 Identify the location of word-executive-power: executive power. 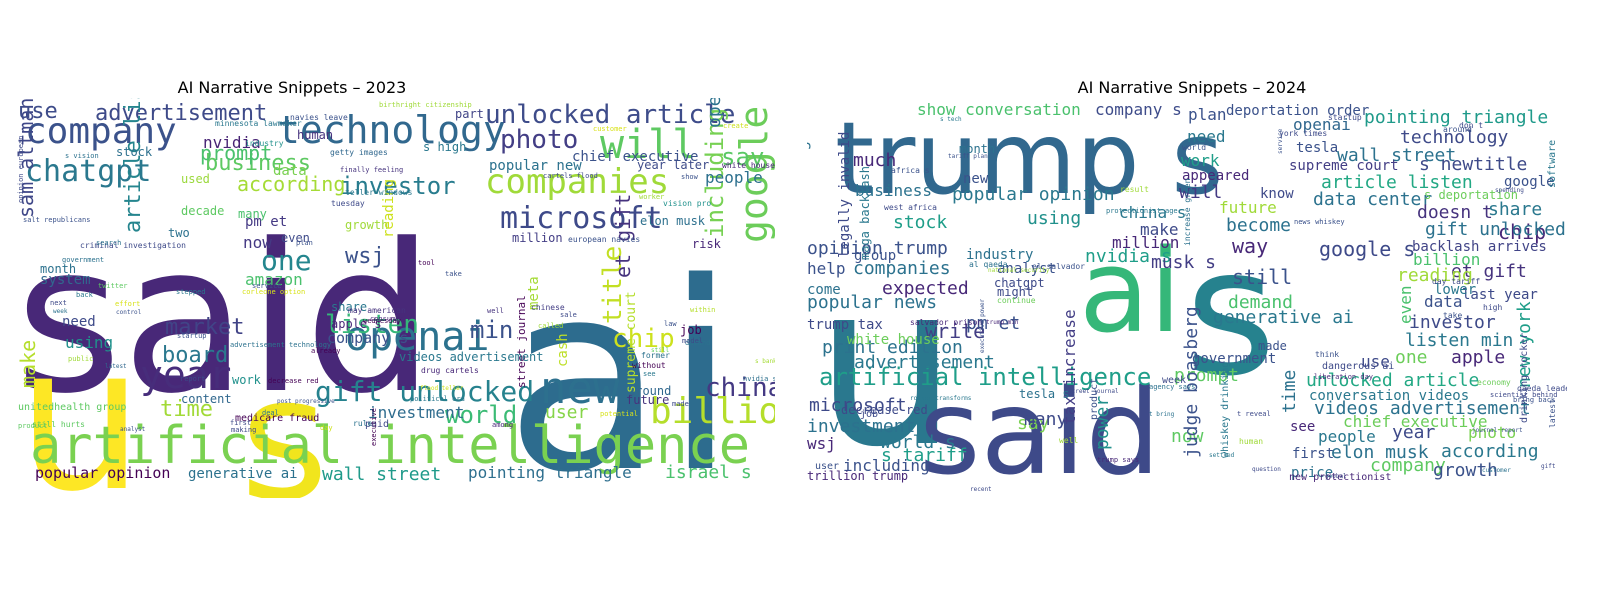
(982, 325).